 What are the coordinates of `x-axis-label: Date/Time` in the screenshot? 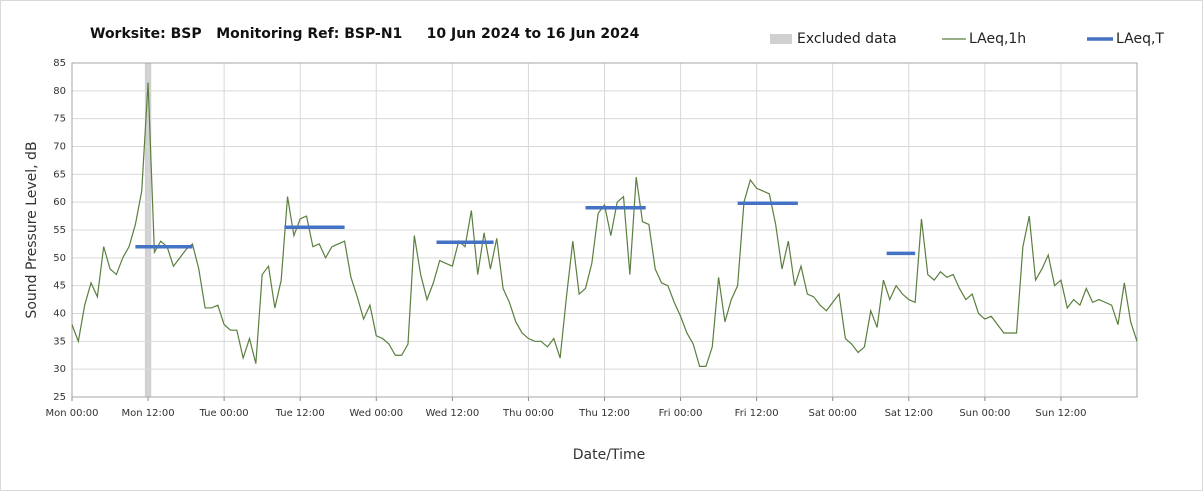 It's located at (609, 455).